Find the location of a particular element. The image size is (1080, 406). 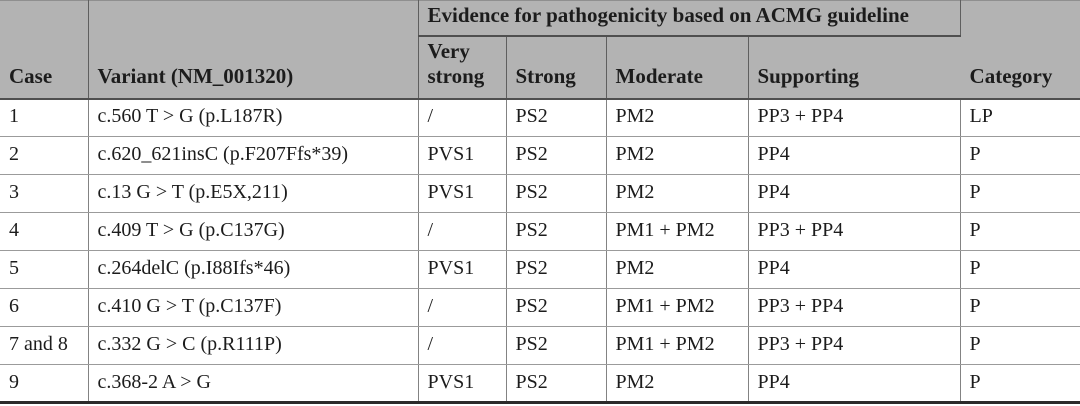

cell-case: 1 is located at coordinates (44, 117).